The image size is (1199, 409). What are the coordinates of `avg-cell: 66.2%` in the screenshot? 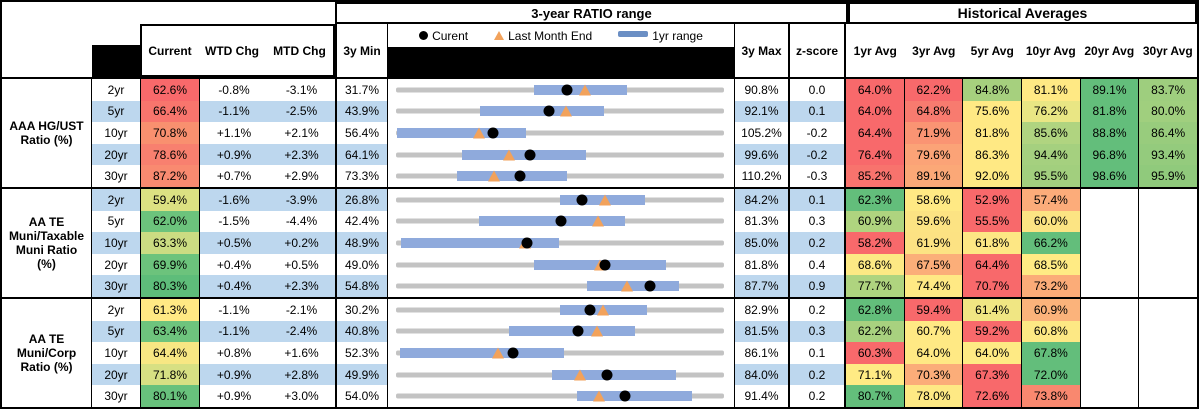 It's located at (1050, 243).